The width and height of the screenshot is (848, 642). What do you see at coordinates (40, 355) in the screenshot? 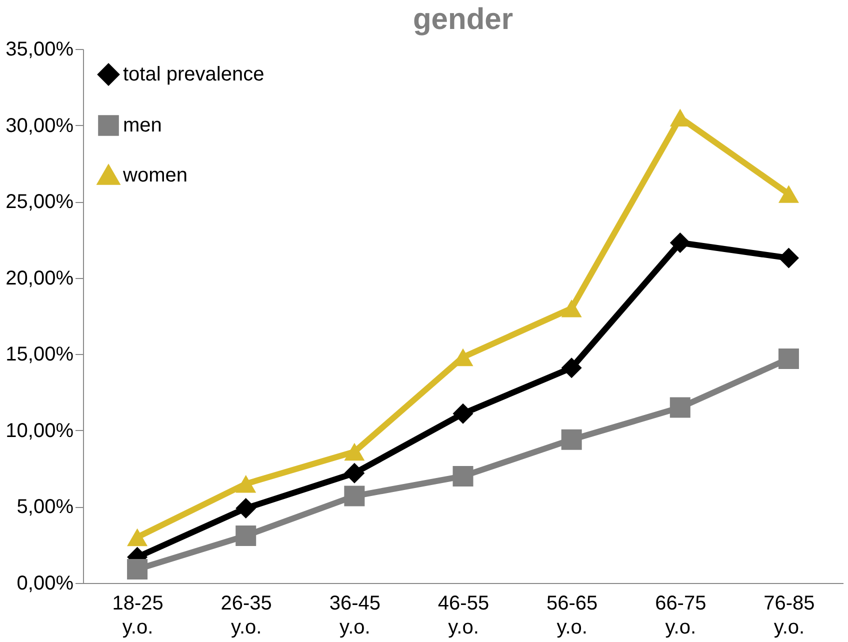
I see `y-tick-label: 15,00%` at bounding box center [40, 355].